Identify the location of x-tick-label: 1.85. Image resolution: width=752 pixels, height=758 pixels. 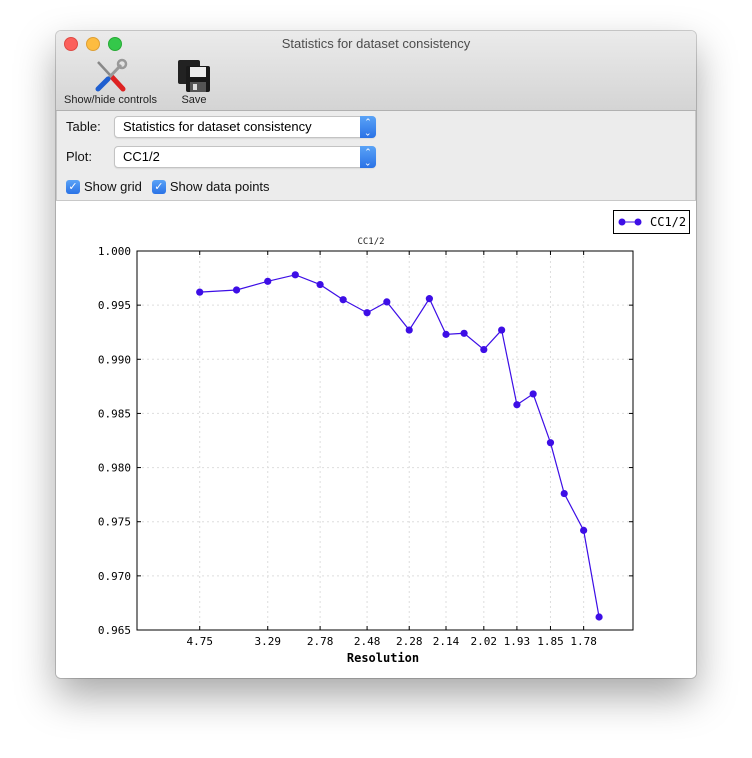
(550, 641).